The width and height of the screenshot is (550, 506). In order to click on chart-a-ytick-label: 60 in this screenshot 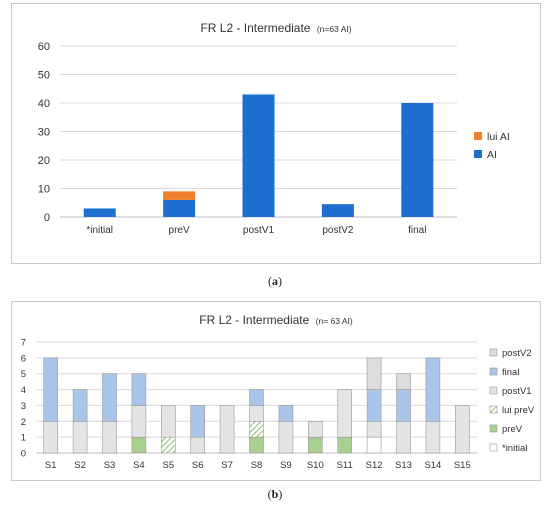, I will do `click(44, 47)`.